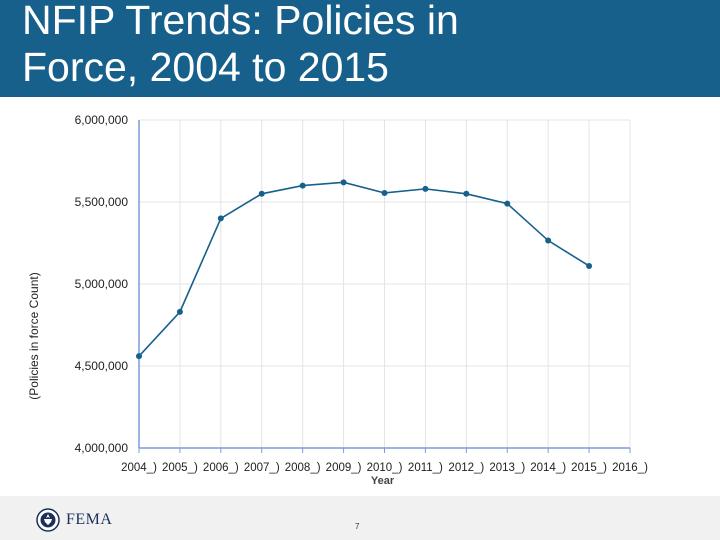 The image size is (720, 540). Describe the element at coordinates (360, 518) in the screenshot. I see `footer-bar` at that location.